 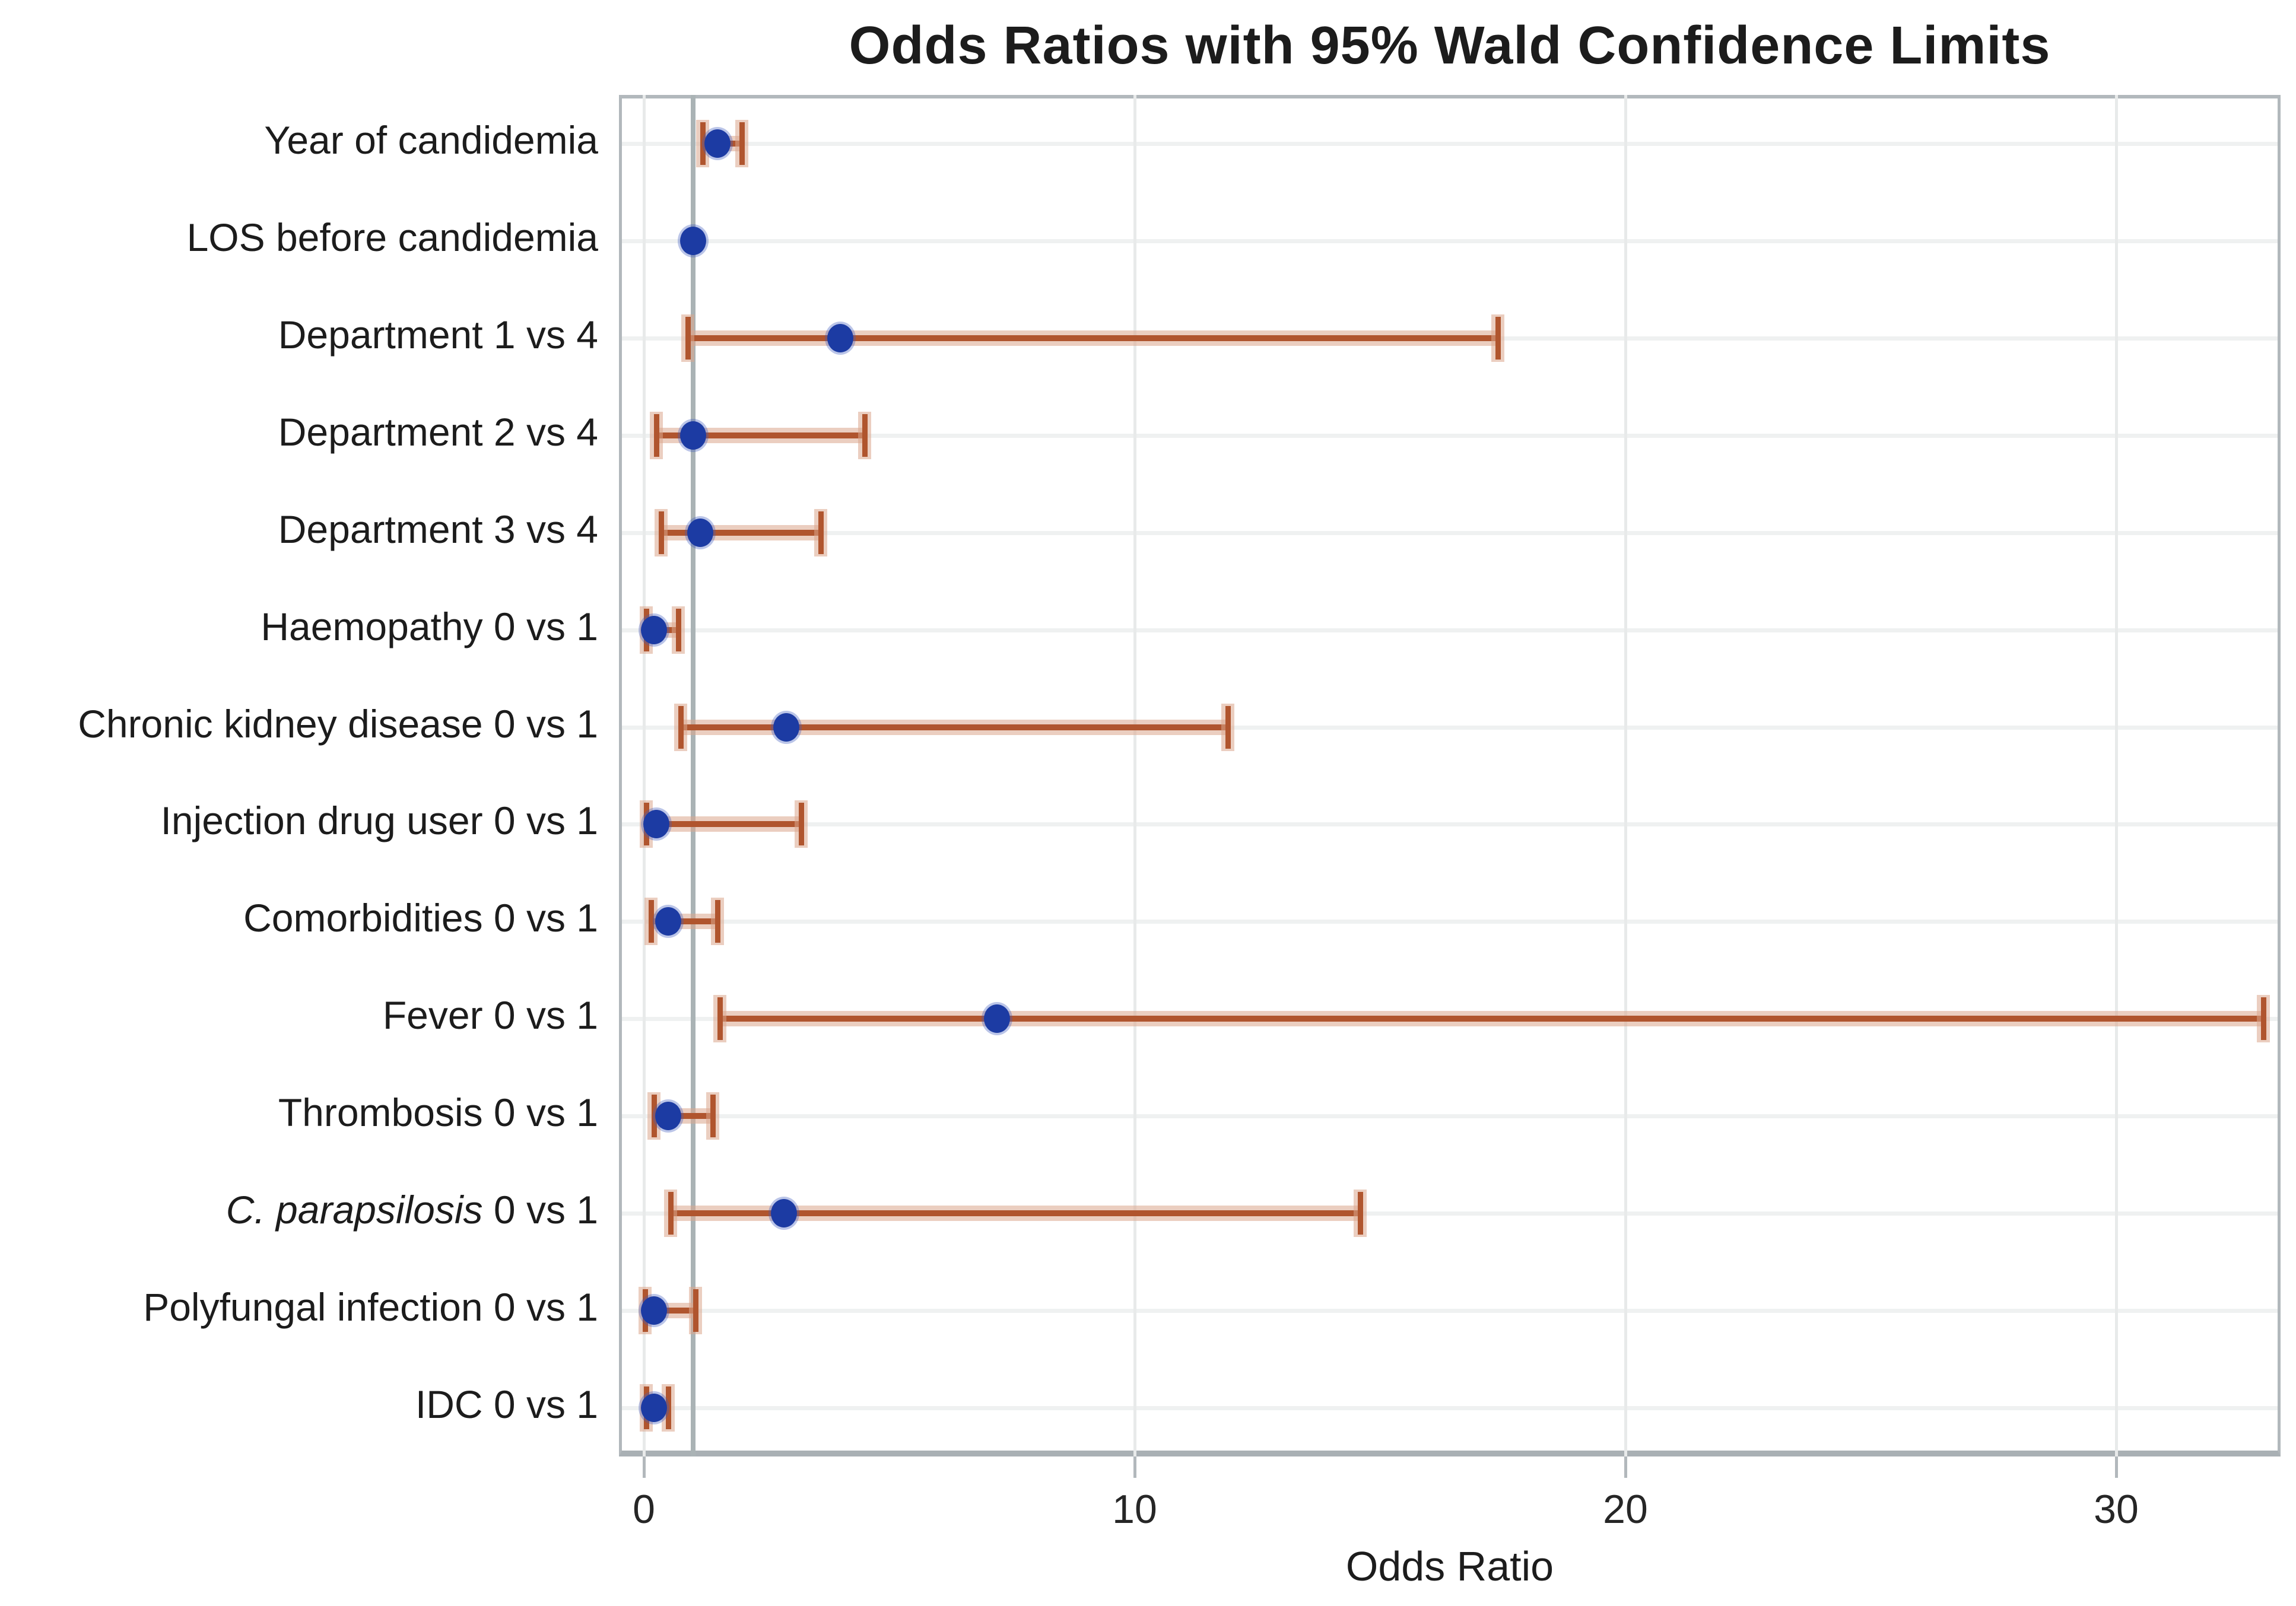 What do you see at coordinates (338, 724) in the screenshot?
I see `category-label: Chronic kidney disease 0 vs 1` at bounding box center [338, 724].